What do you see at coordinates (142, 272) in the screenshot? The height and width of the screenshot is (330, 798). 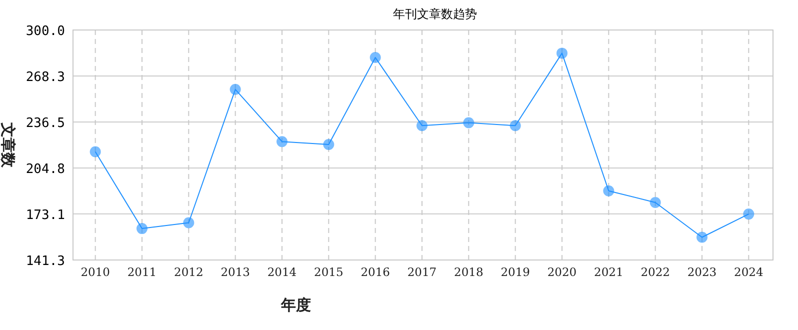 I see `x-tick-label: 2011` at bounding box center [142, 272].